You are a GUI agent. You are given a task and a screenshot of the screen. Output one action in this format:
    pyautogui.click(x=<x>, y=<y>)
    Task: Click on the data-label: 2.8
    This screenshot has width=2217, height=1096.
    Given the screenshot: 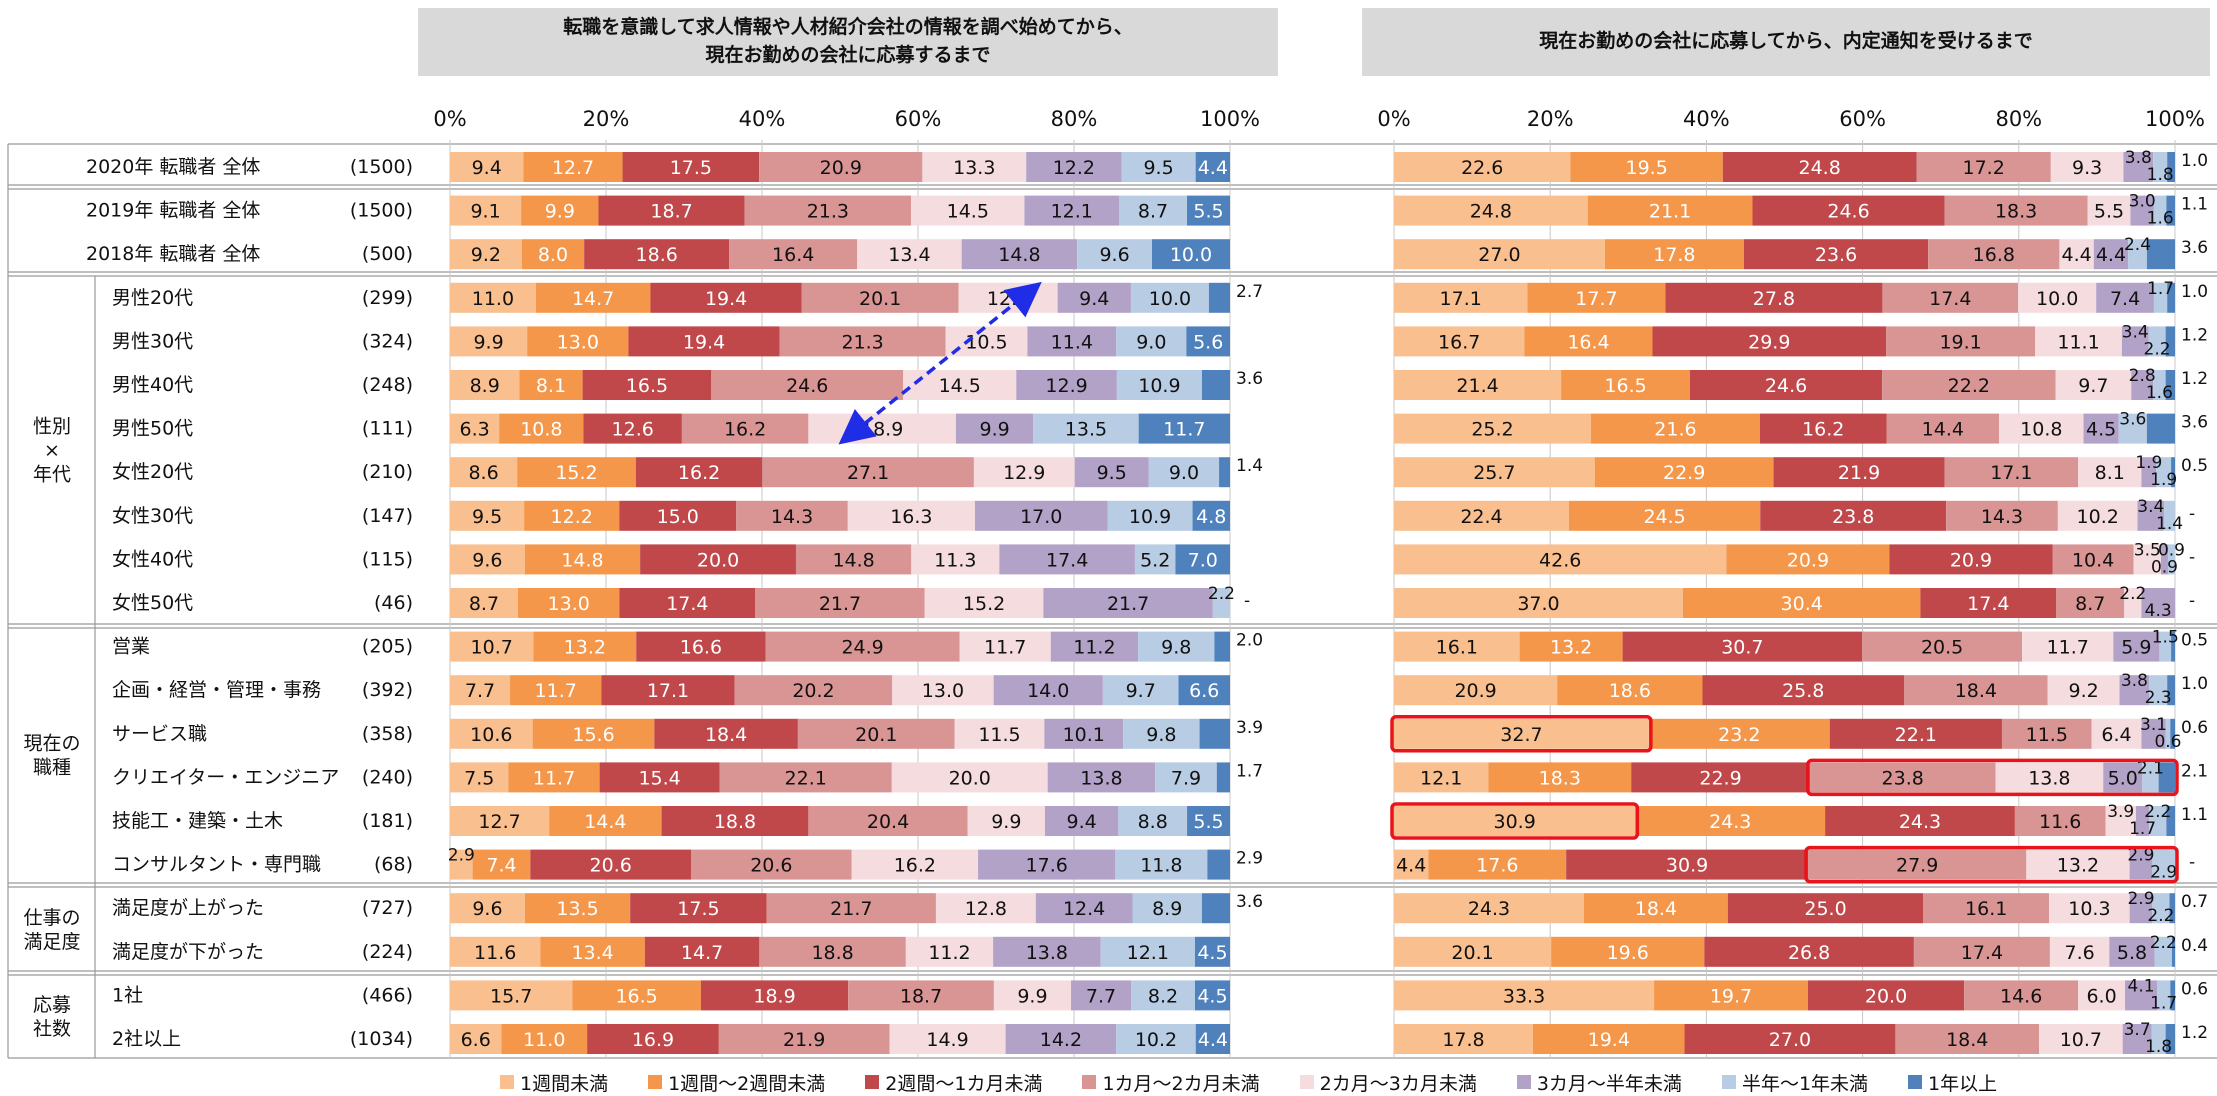 What is the action you would take?
    pyautogui.click(x=2142, y=376)
    